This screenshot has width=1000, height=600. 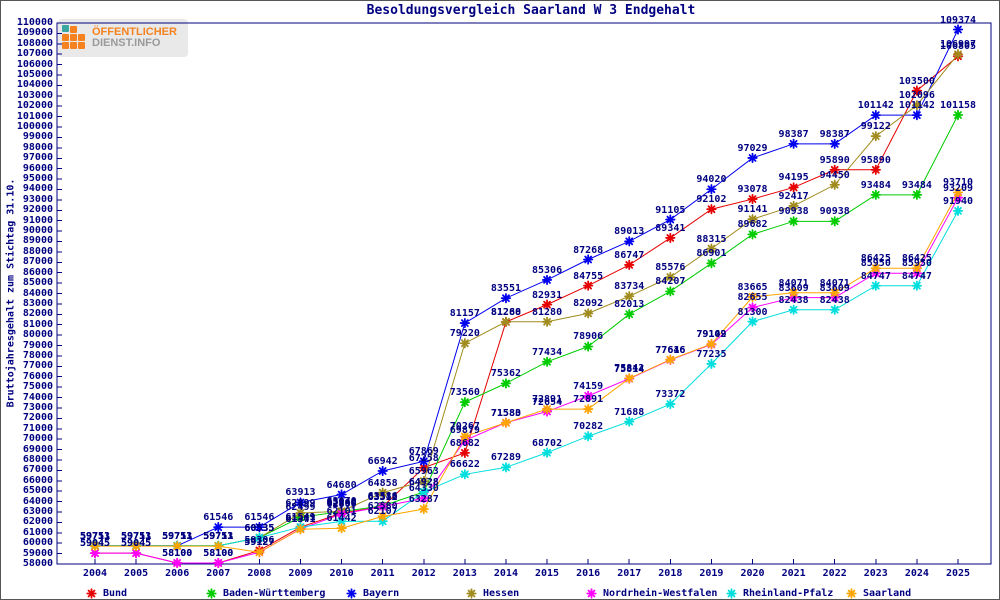 What do you see at coordinates (37, 314) in the screenshot?
I see `y-tick-label: 82000` at bounding box center [37, 314].